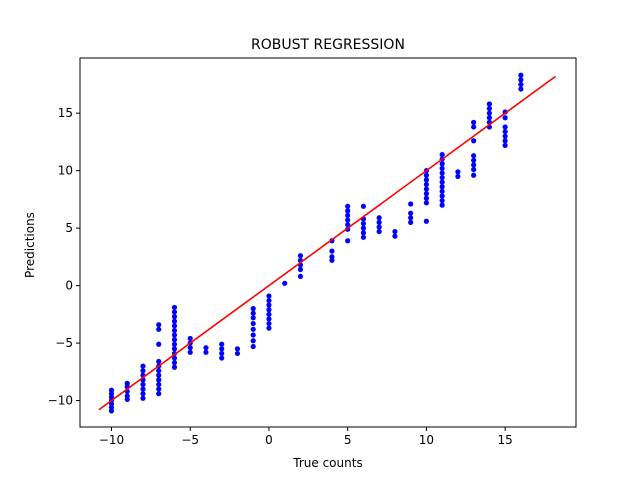 This screenshot has height=480, width=640. Describe the element at coordinates (64, 257) in the screenshot. I see `y-axis: −10 −5 0 5 10 15` at that location.